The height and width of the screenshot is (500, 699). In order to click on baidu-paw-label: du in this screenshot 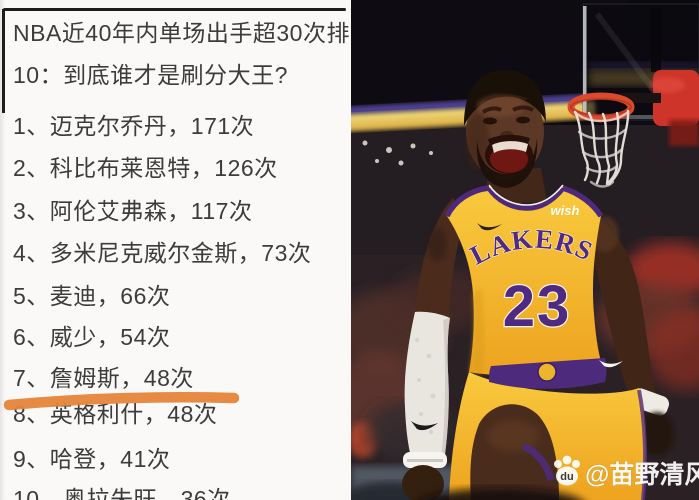, I will do `click(566, 477)`.